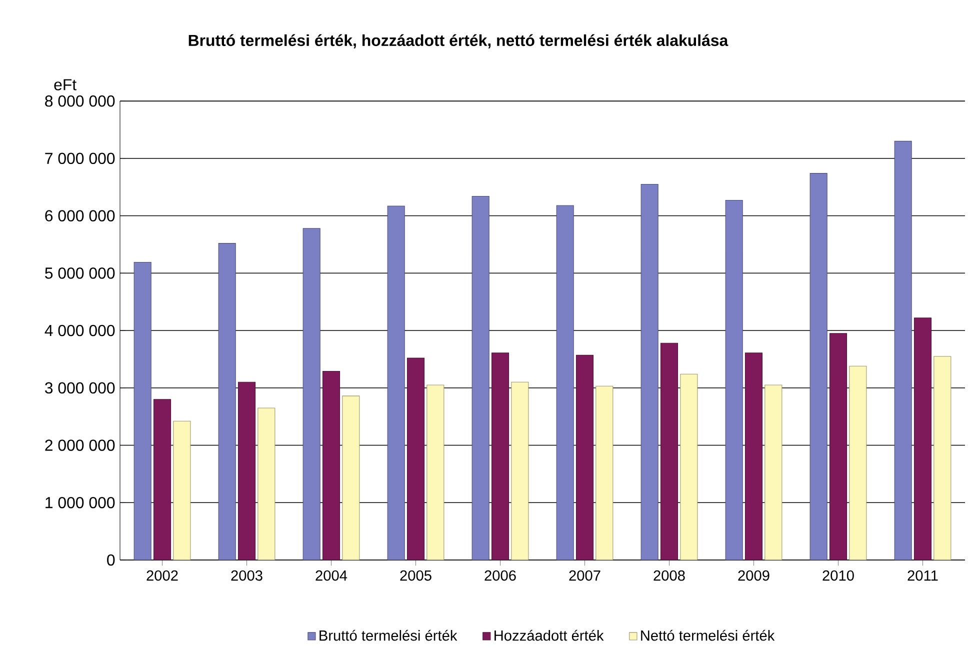  Describe the element at coordinates (80, 158) in the screenshot. I see `y-tick-label: 7 000 000` at that location.